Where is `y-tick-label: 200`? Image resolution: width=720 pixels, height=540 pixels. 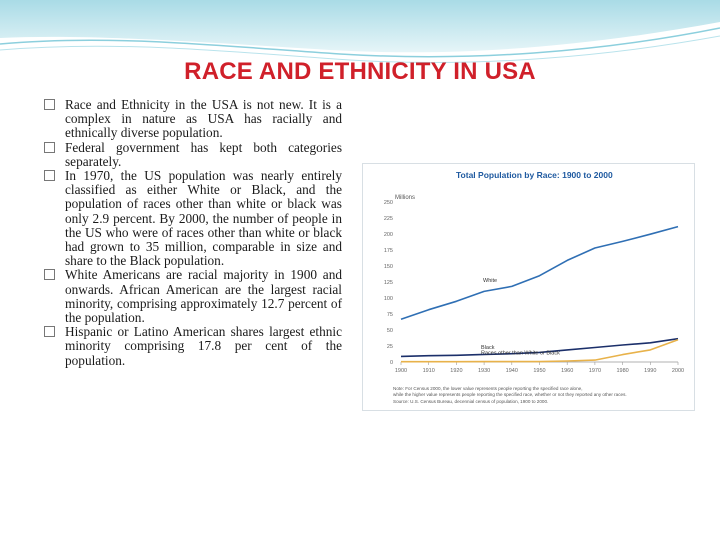 y-tick-label: 200 is located at coordinates (388, 235).